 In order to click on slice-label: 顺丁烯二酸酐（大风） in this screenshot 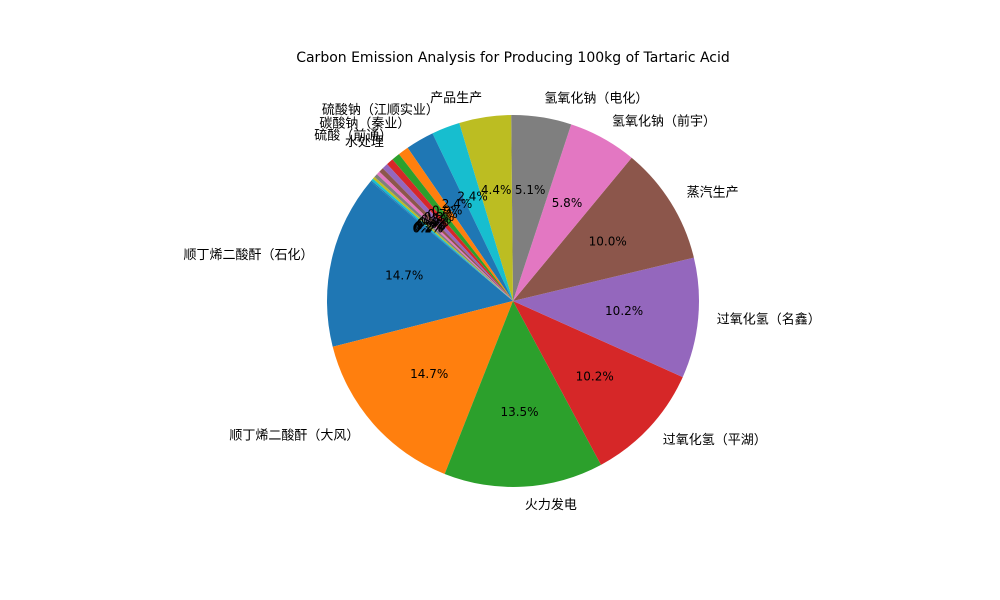, I will do `click(294, 436)`.